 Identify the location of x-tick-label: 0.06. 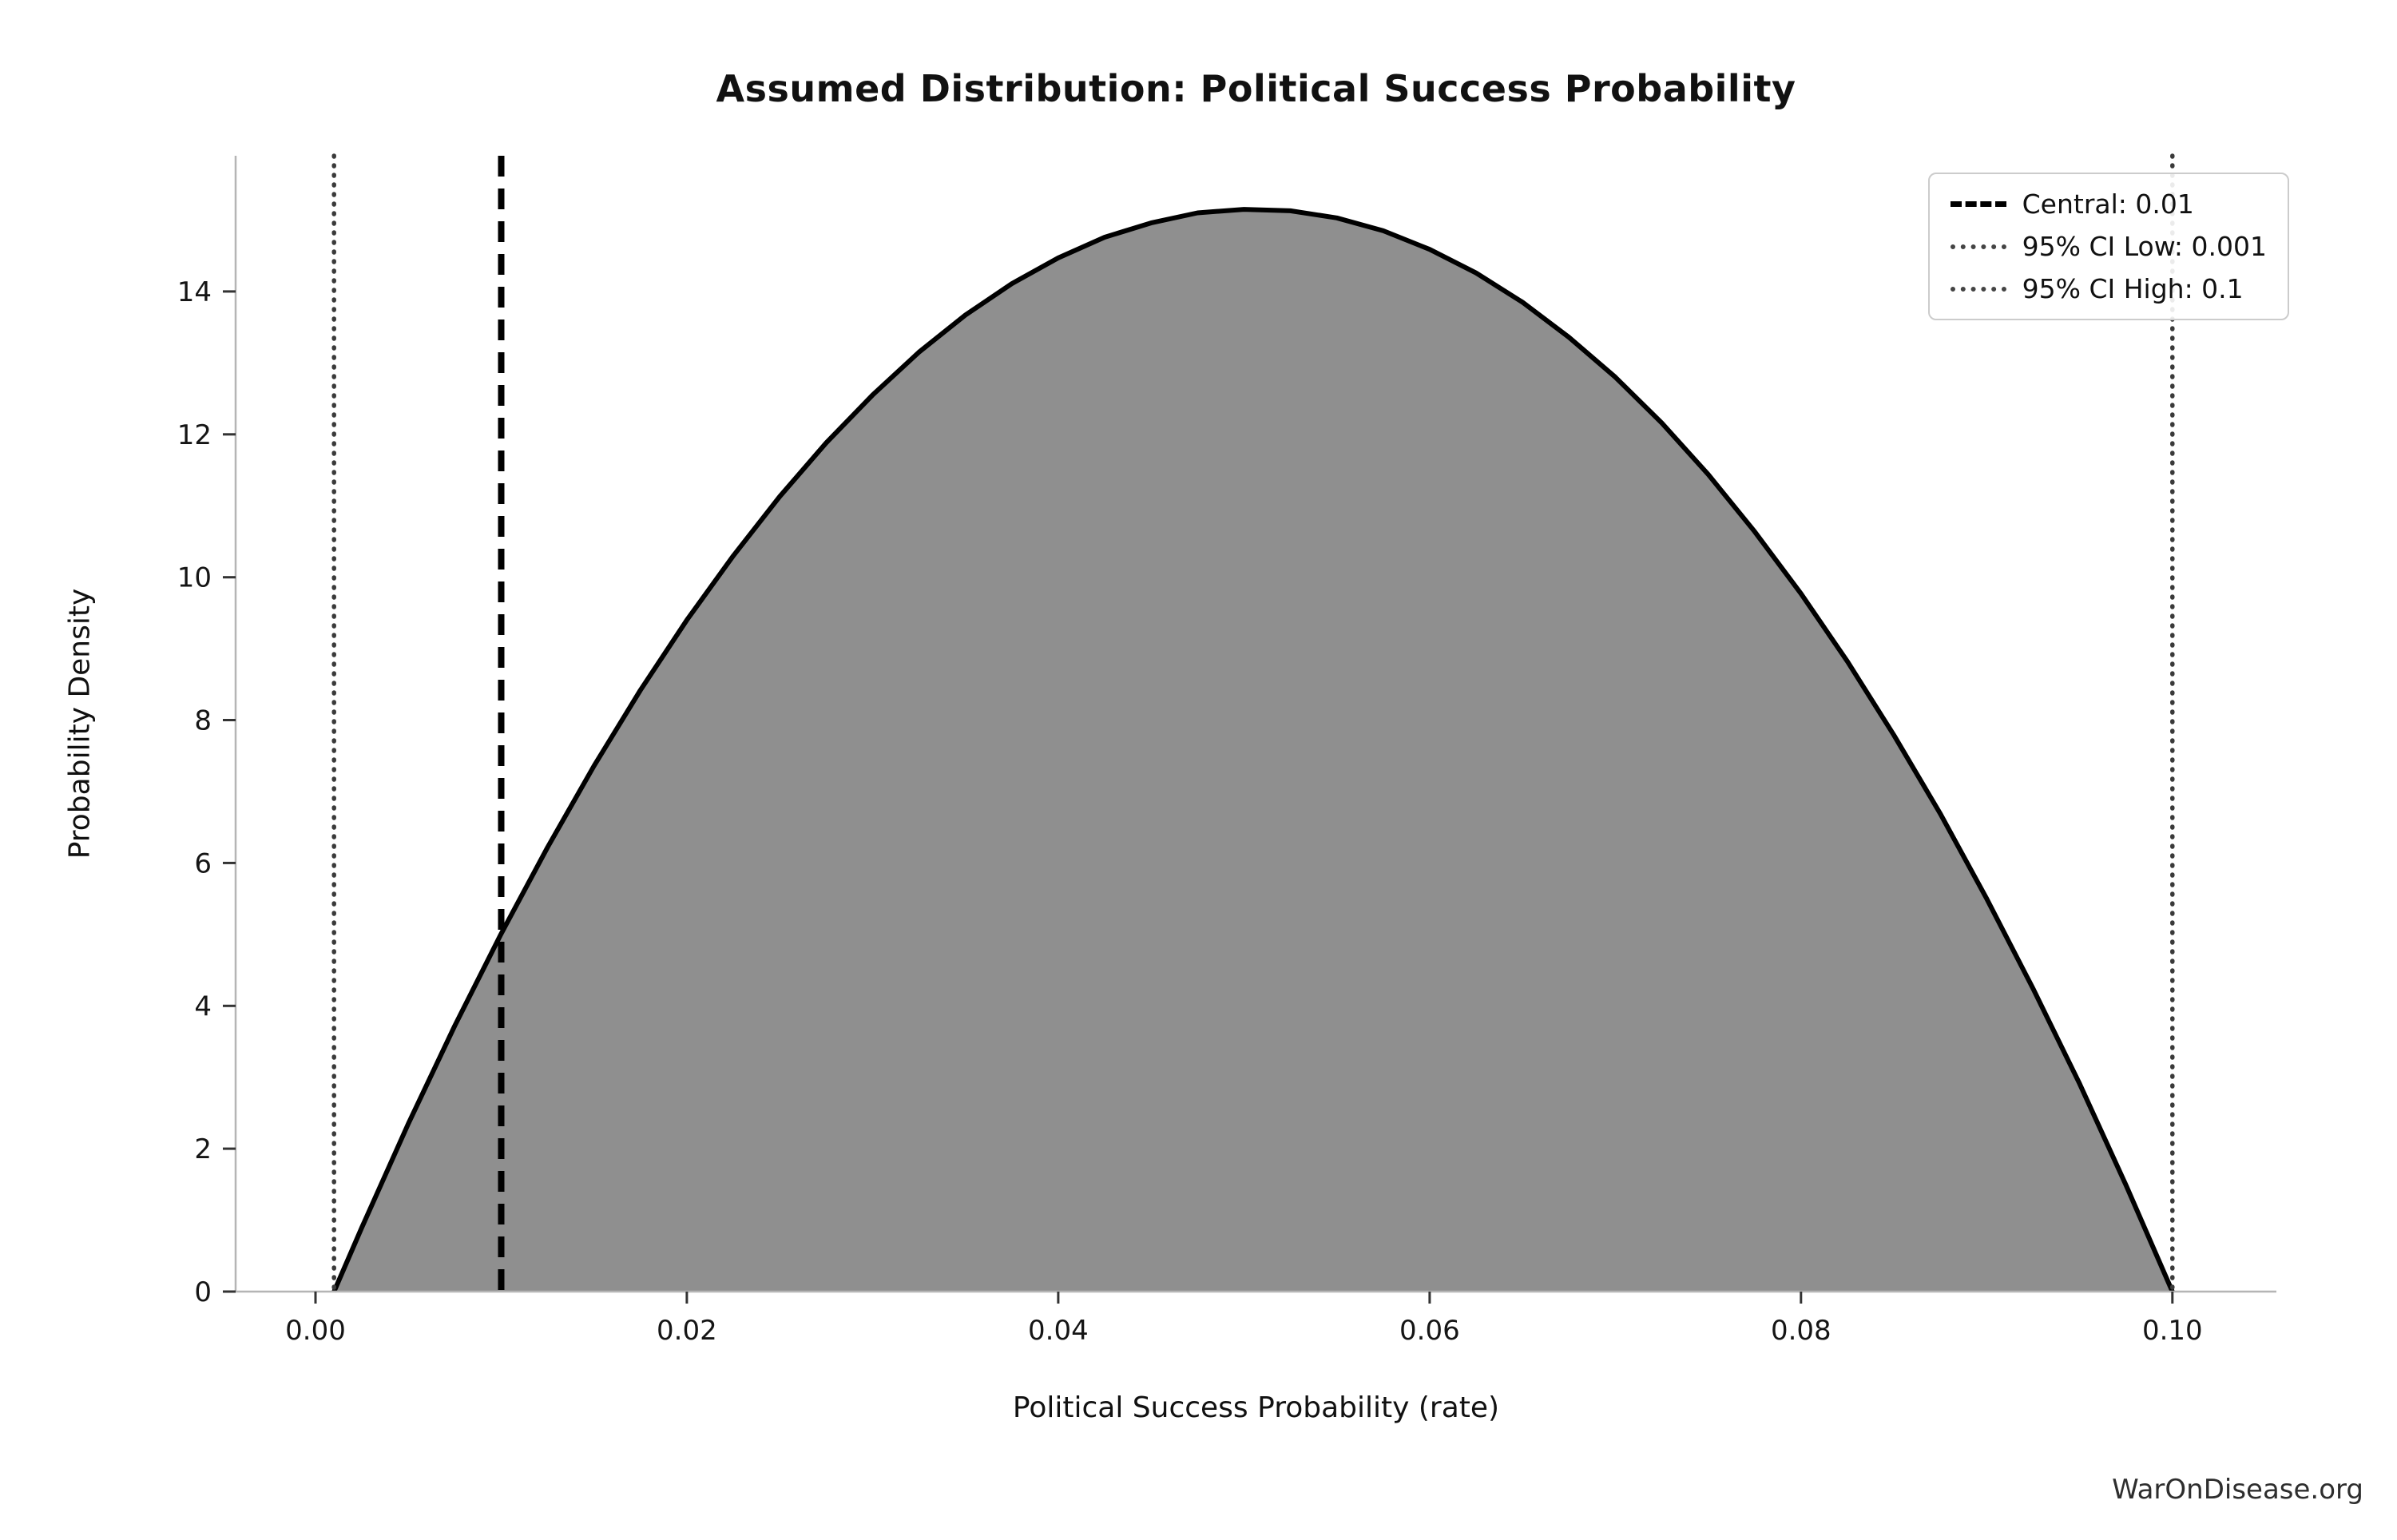
(1429, 1331).